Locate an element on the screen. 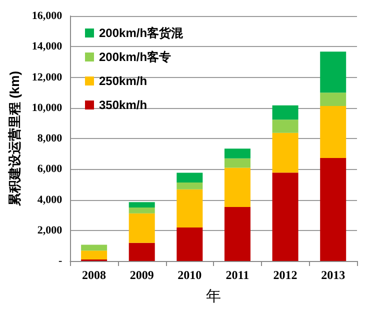 The width and height of the screenshot is (369, 313). x-tick-label: 2009 is located at coordinates (142, 275).